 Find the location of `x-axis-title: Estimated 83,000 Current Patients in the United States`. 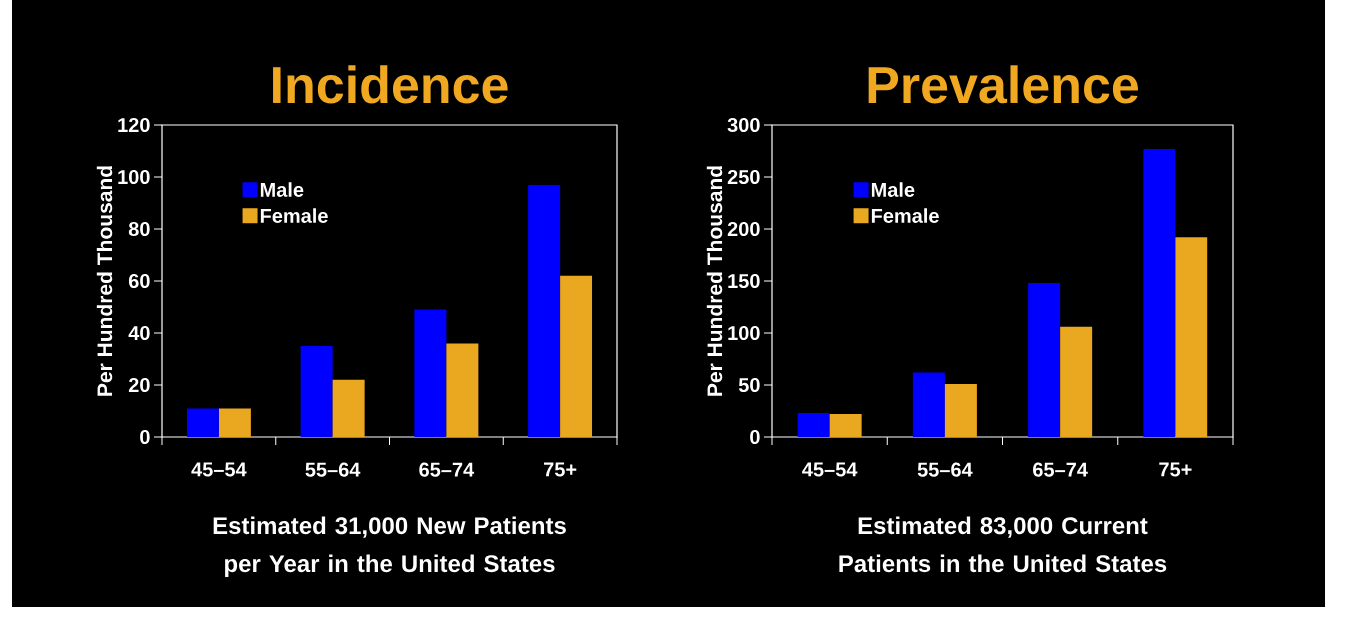

x-axis-title: Estimated 83,000 Current Patients in the United States is located at coordinates (1003, 544).